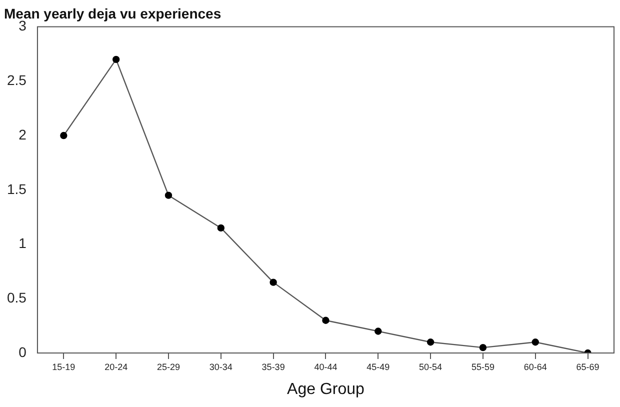 The image size is (620, 407). What do you see at coordinates (22, 243) in the screenshot?
I see `y-tick-label: 1` at bounding box center [22, 243].